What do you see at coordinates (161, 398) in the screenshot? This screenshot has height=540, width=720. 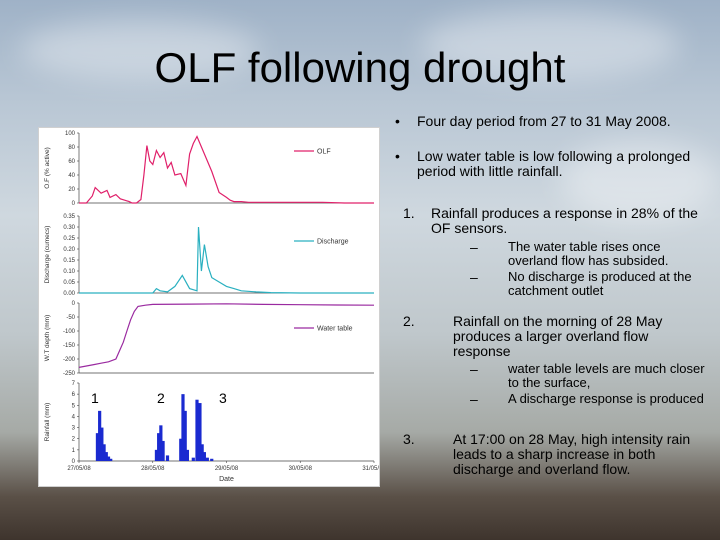 I see `event-annotation: 2` at bounding box center [161, 398].